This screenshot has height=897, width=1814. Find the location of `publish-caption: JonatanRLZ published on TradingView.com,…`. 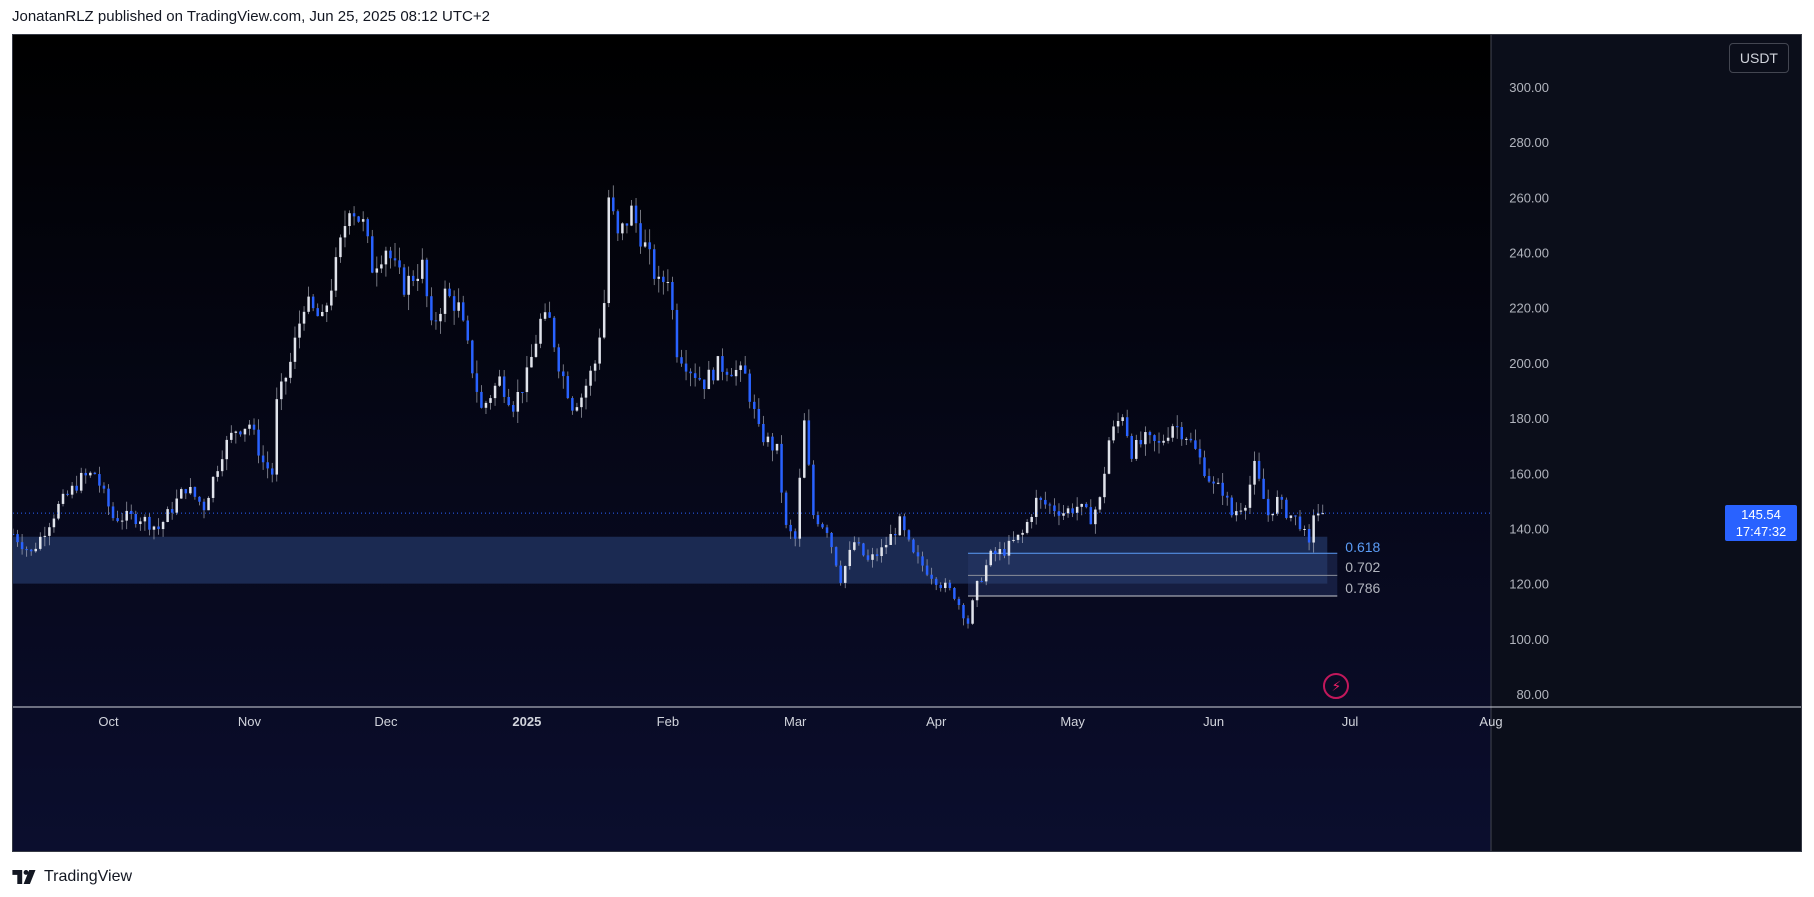

publish-caption: JonatanRLZ published on TradingView.com,… is located at coordinates (251, 16).